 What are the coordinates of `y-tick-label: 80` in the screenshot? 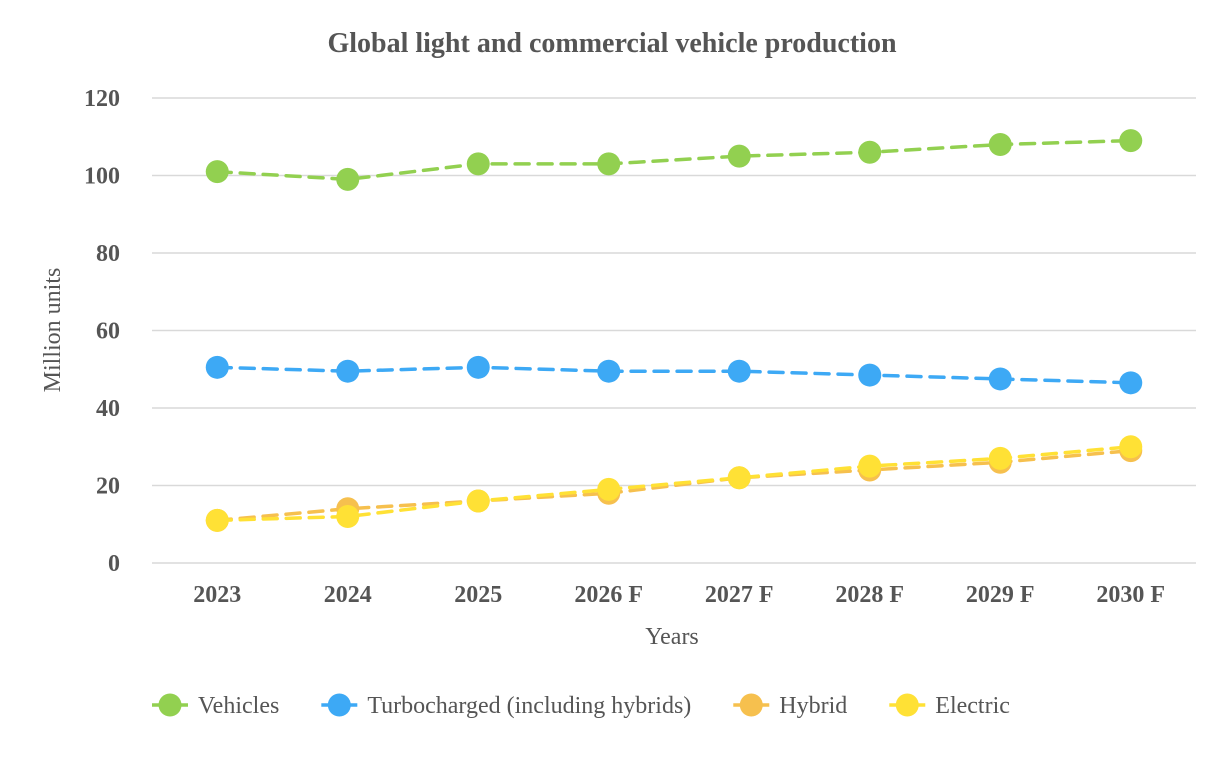 It's located at (108, 254).